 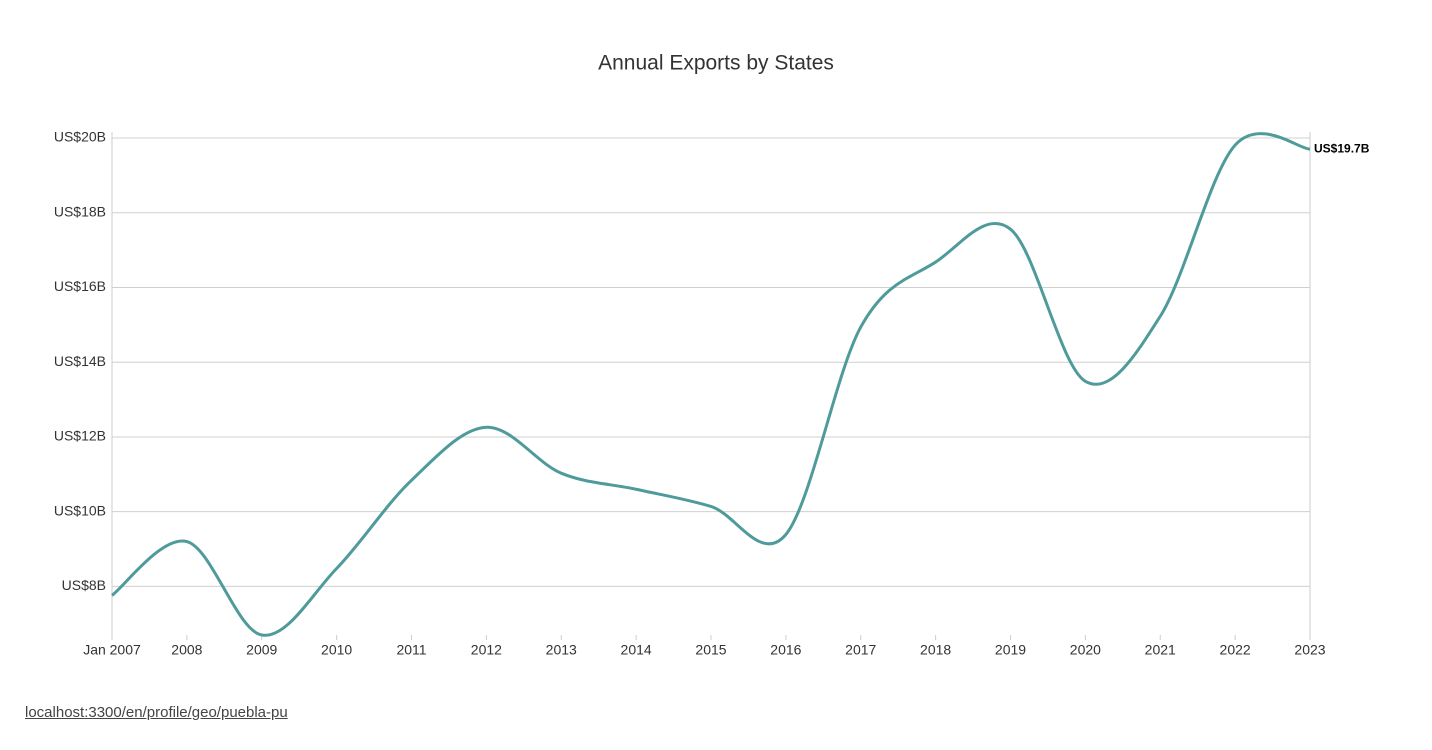 What do you see at coordinates (80, 436) in the screenshot?
I see `y-tick-label: US$12B` at bounding box center [80, 436].